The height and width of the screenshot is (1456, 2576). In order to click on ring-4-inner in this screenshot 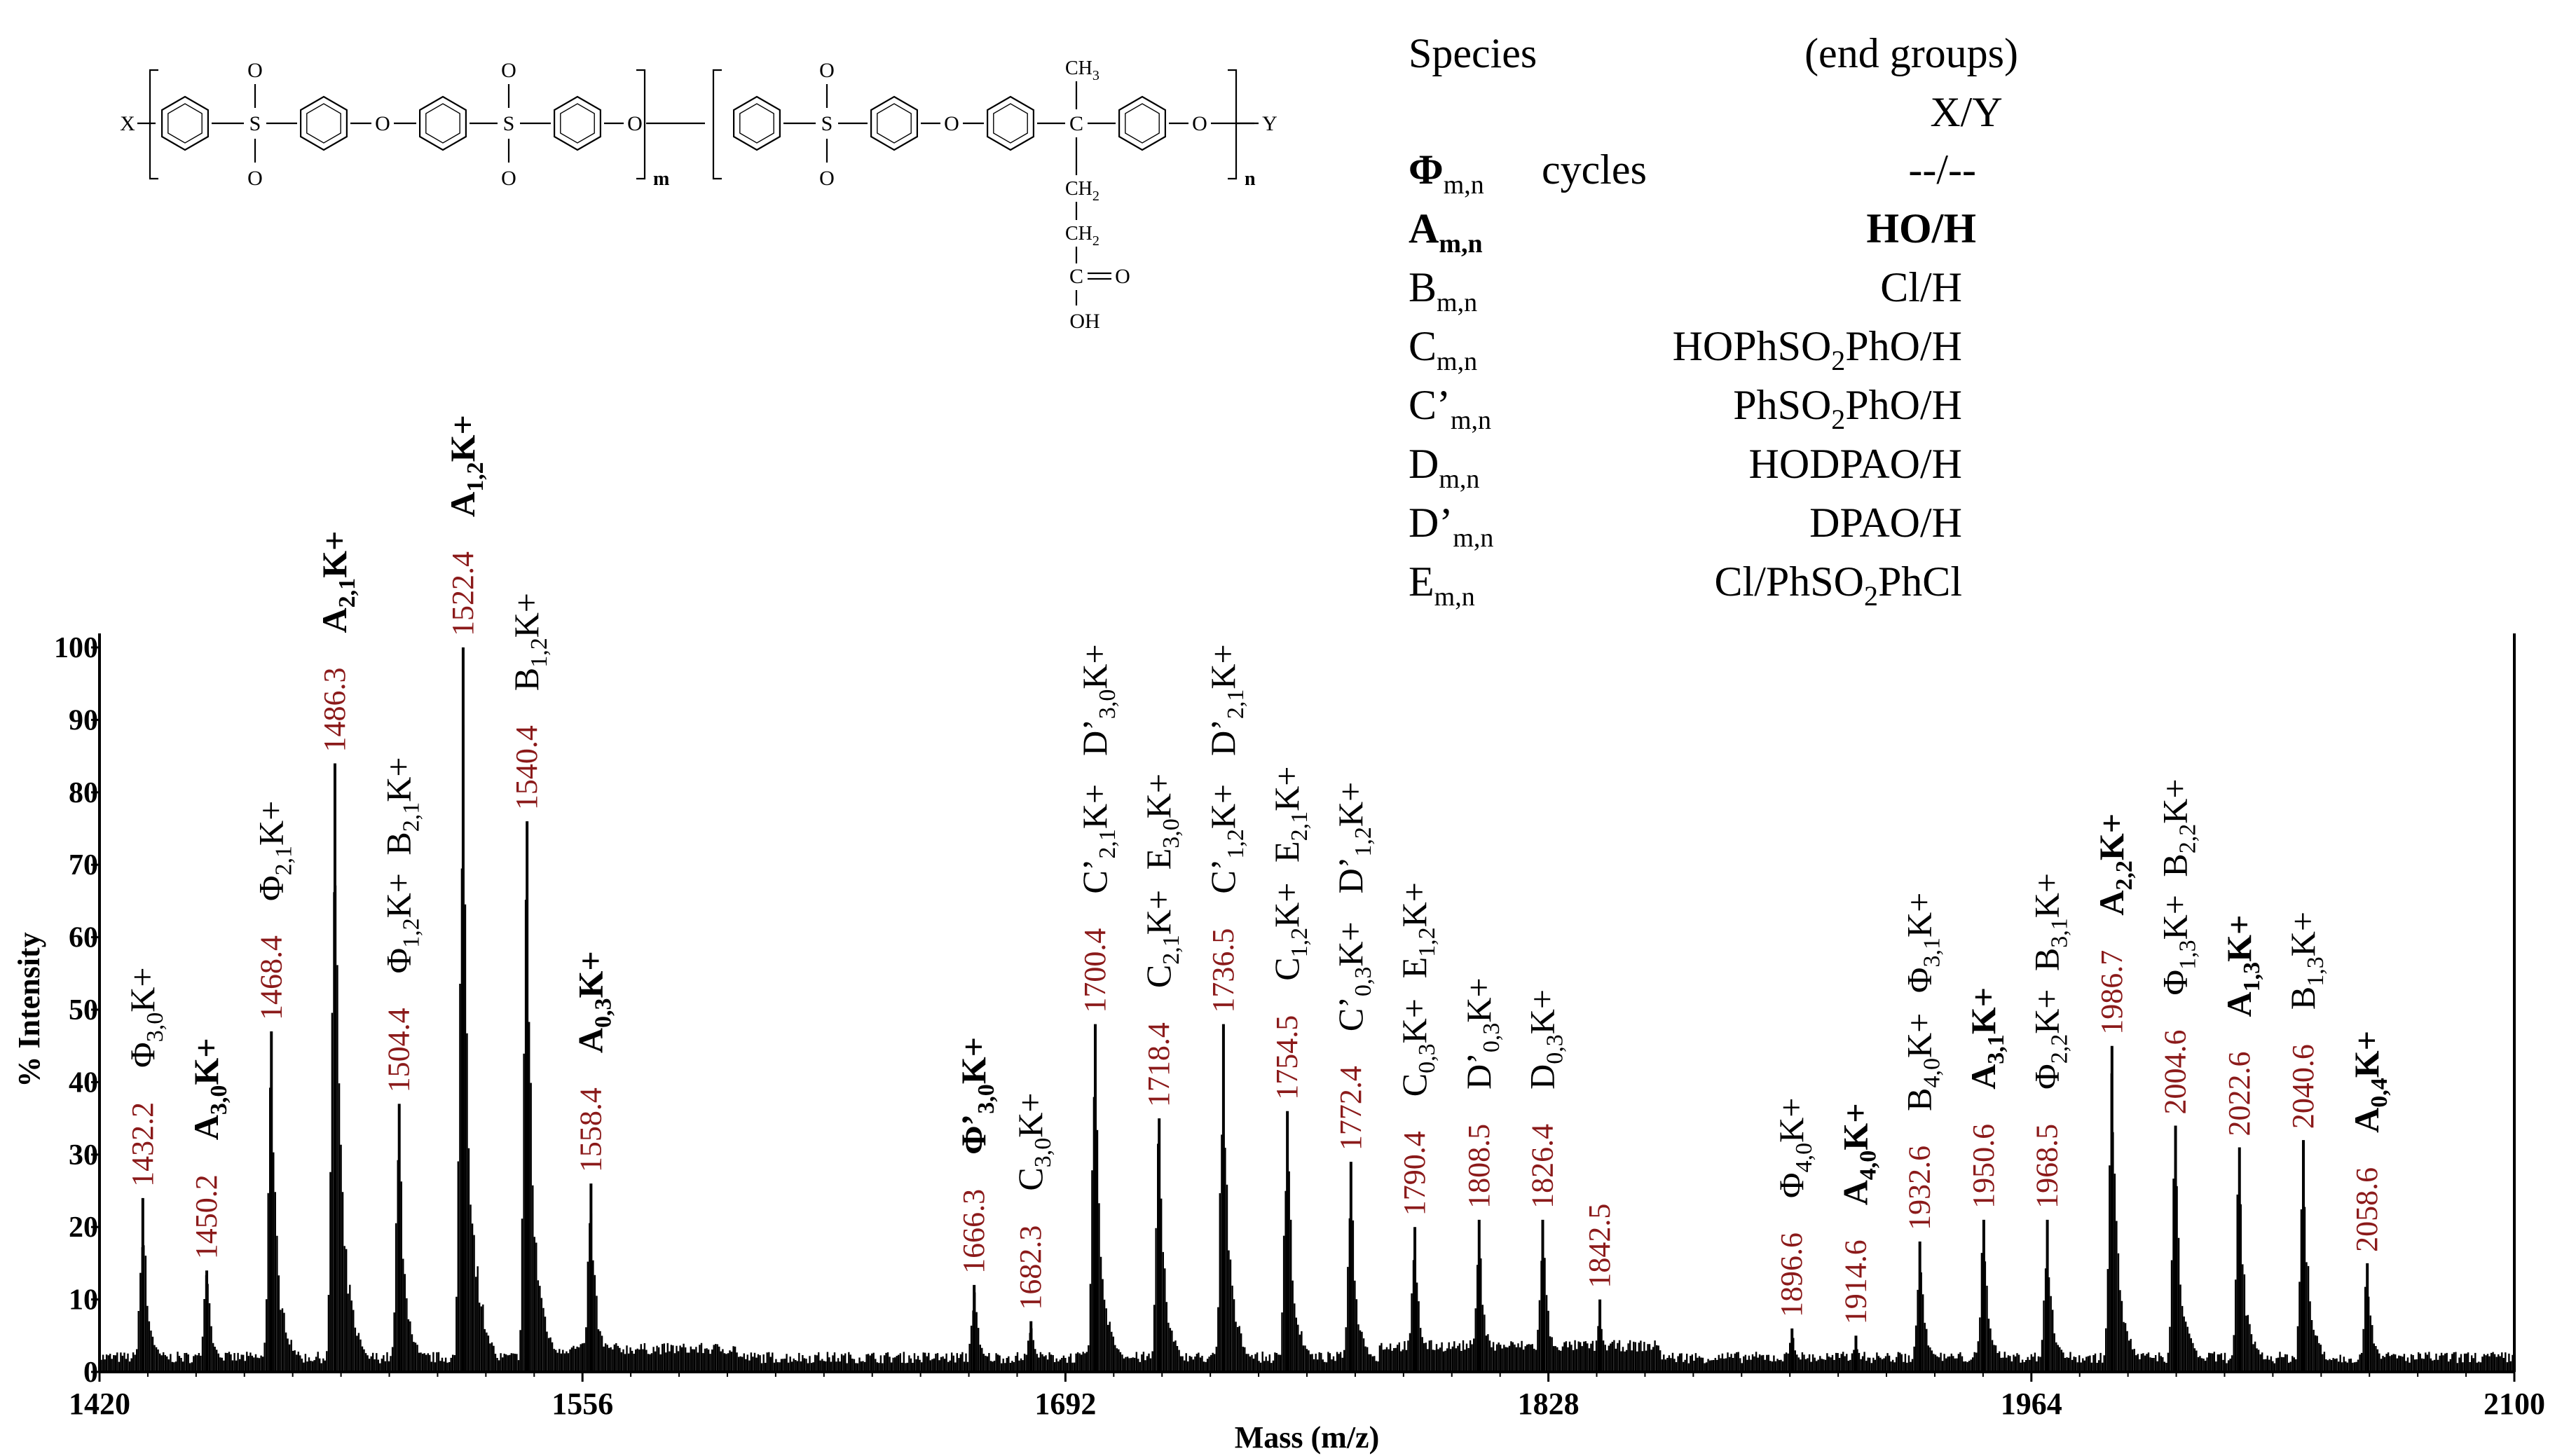, I will do `click(577, 123)`.